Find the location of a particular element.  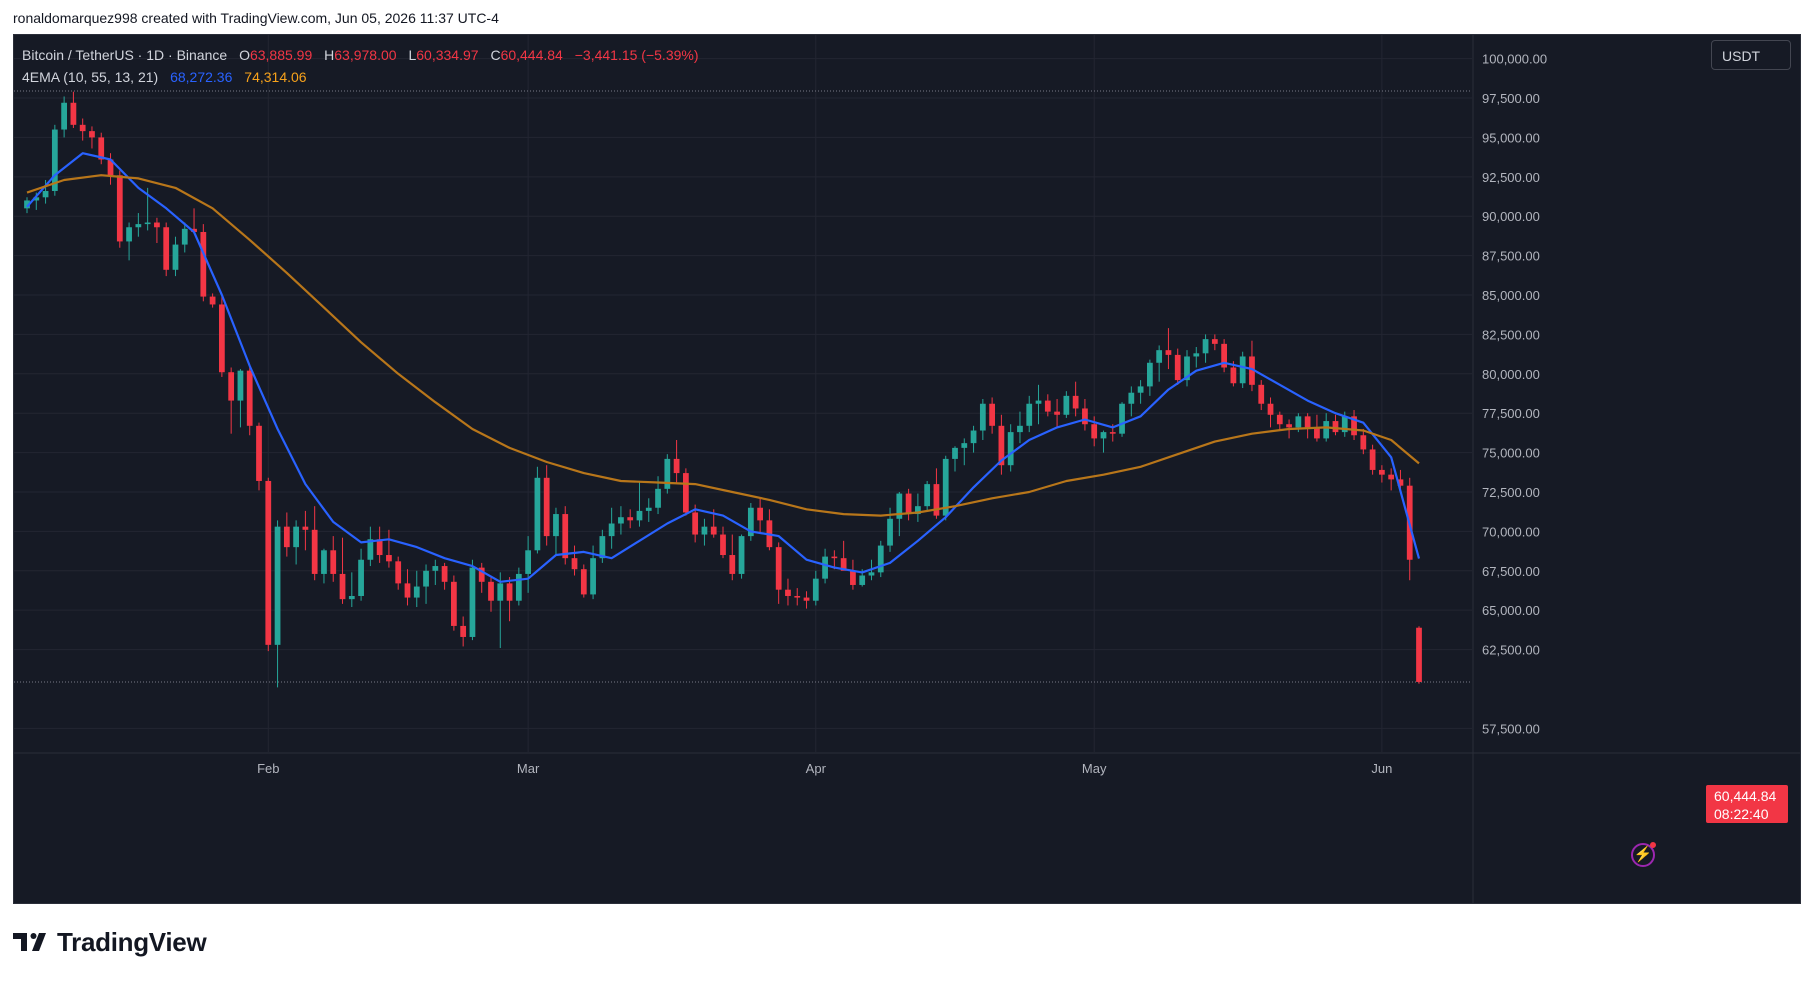

x-tick-label: May is located at coordinates (1094, 768).